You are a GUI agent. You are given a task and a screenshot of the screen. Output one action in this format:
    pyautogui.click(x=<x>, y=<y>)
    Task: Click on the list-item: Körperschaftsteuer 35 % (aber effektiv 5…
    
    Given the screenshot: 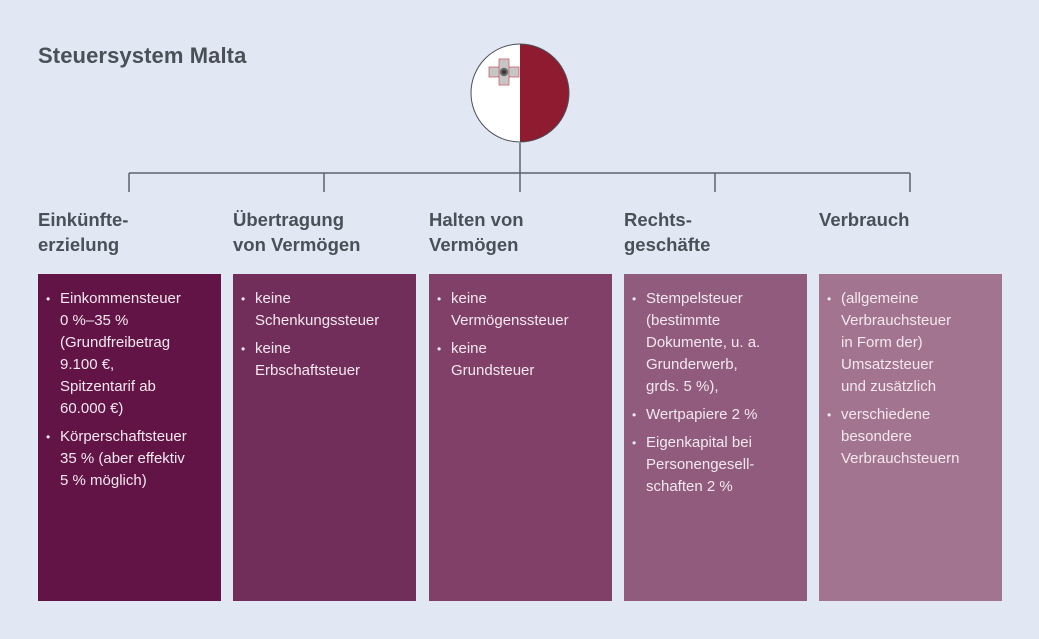 What is the action you would take?
    pyautogui.click(x=127, y=459)
    